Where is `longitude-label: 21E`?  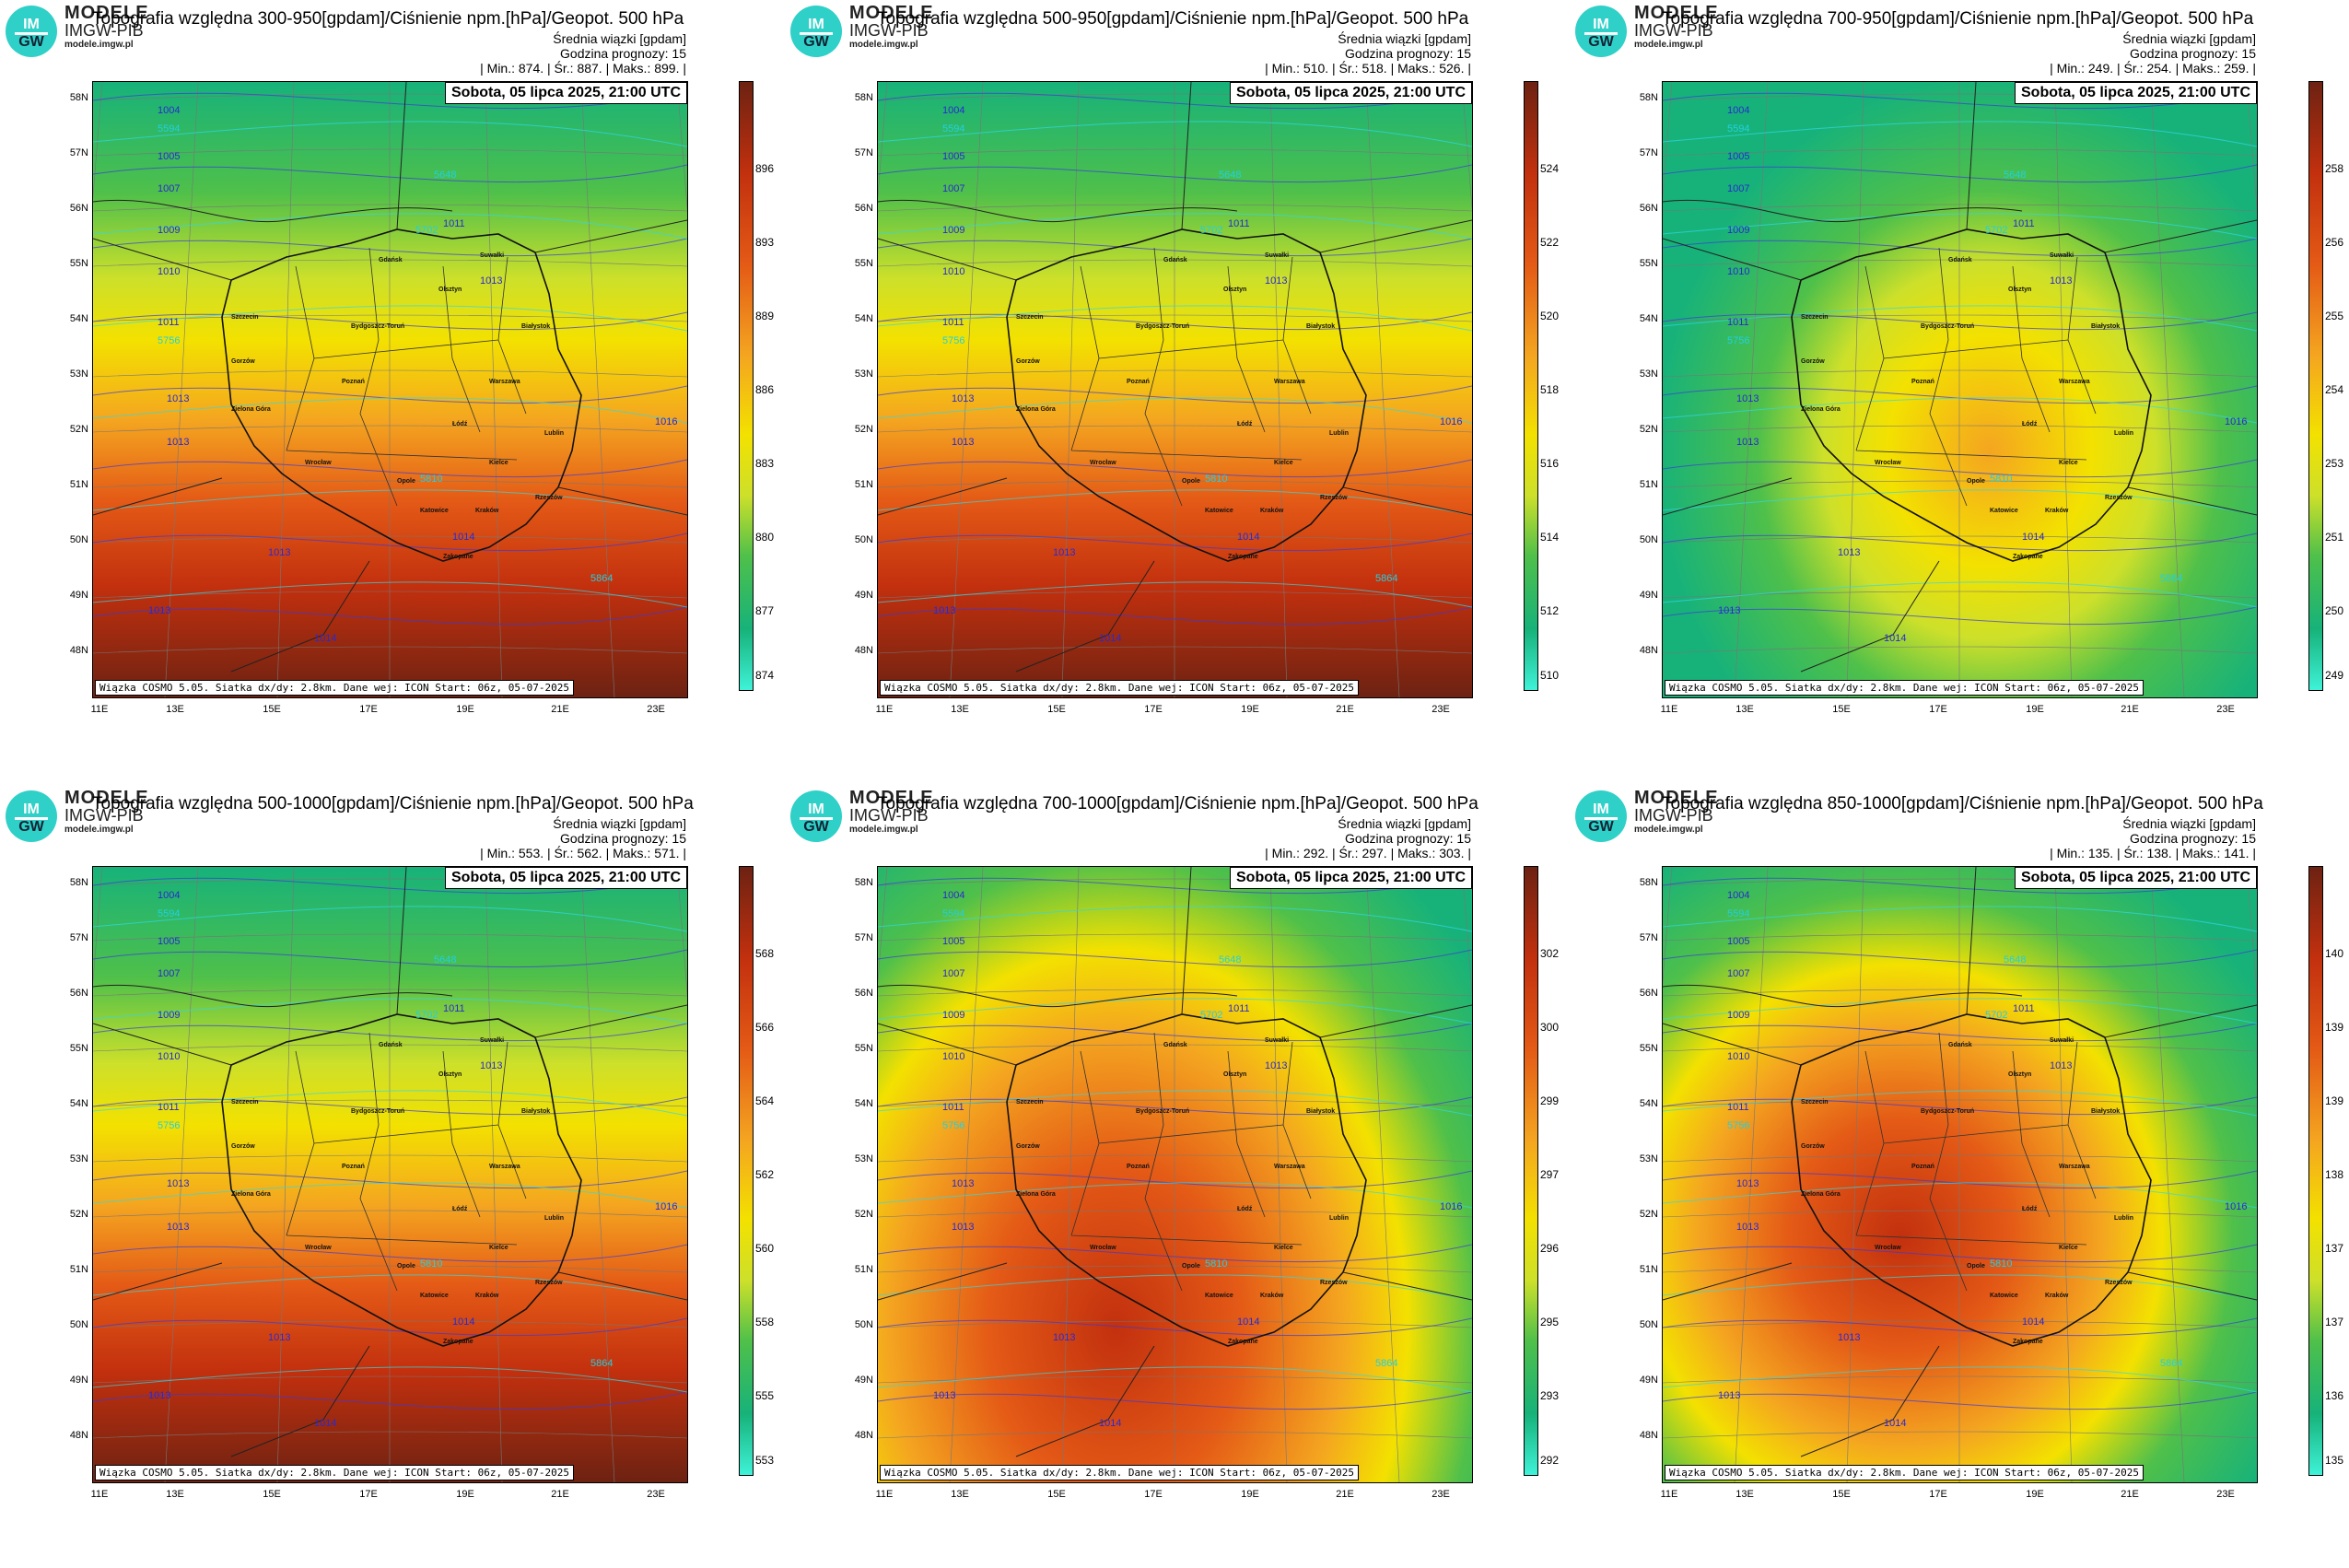
longitude-label: 21E is located at coordinates (560, 709).